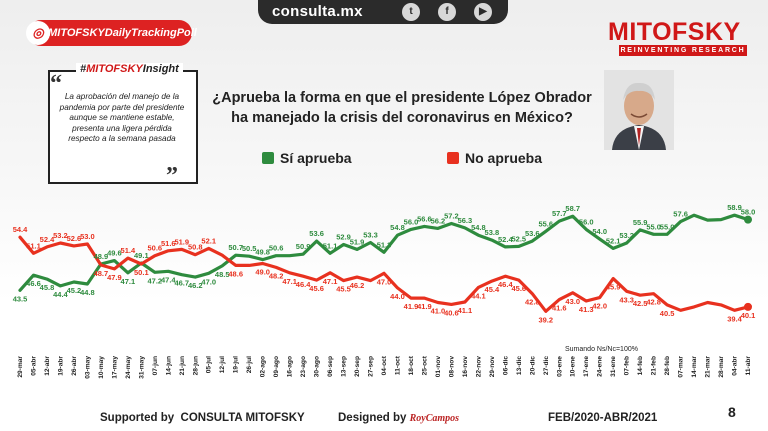 This screenshot has width=768, height=431. I want to click on data-label: 53.6, so click(532, 233).